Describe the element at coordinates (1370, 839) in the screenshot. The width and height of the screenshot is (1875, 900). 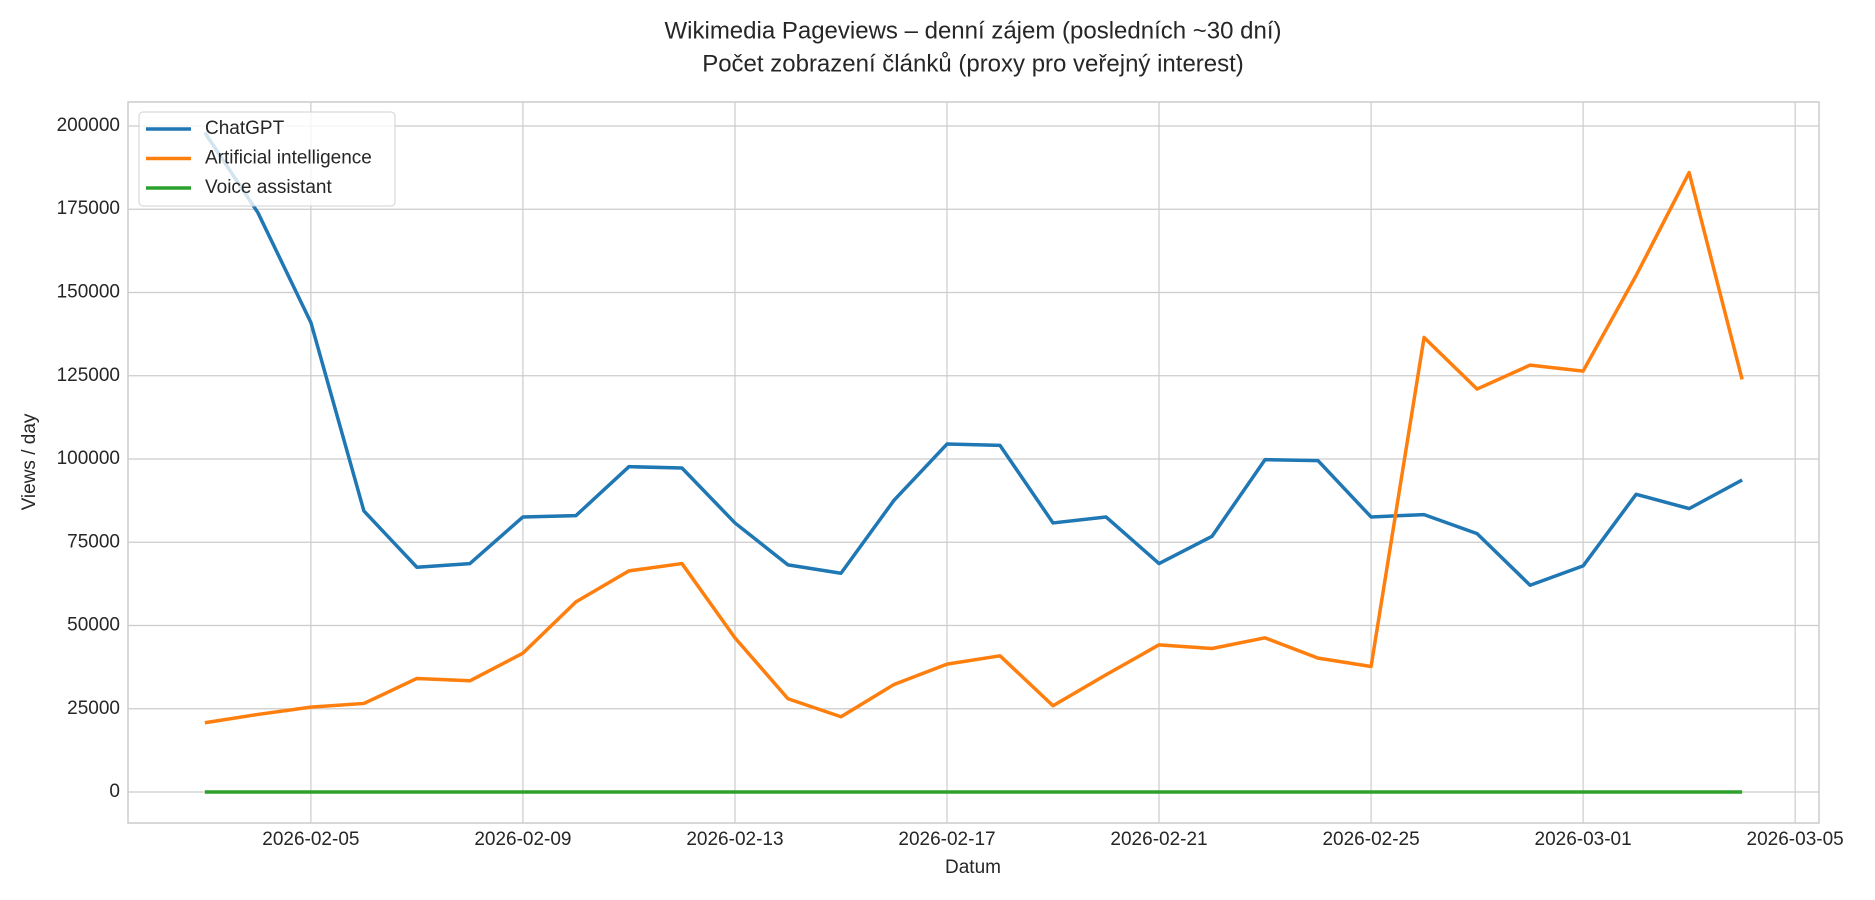
I see `x-tick-label: 2026-02-25` at that location.